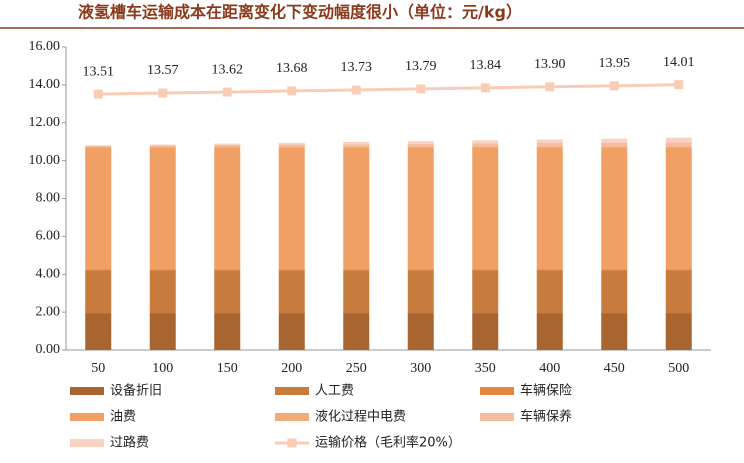  Describe the element at coordinates (420, 368) in the screenshot. I see `x-tick-label: 300` at that location.